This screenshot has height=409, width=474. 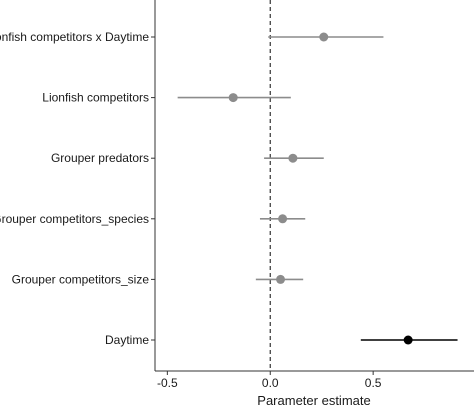 I want to click on x-axis-ticks: -0.5 0.0 0.5, so click(x=269, y=380).